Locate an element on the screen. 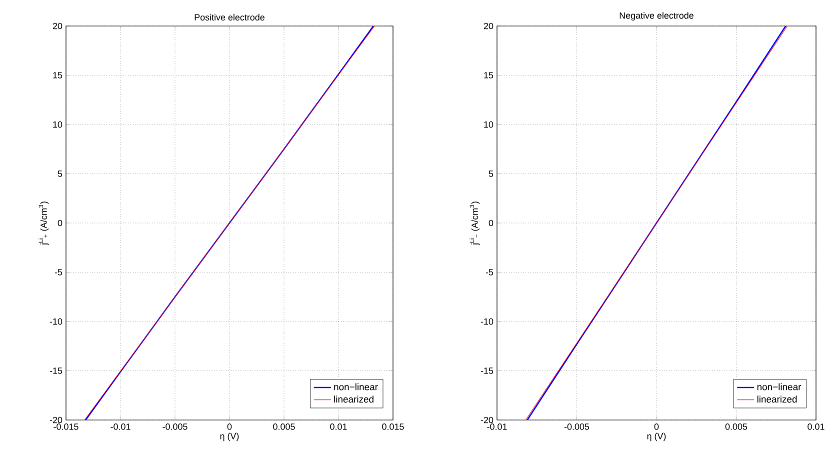  chart-title: Positive electrode is located at coordinates (229, 17).